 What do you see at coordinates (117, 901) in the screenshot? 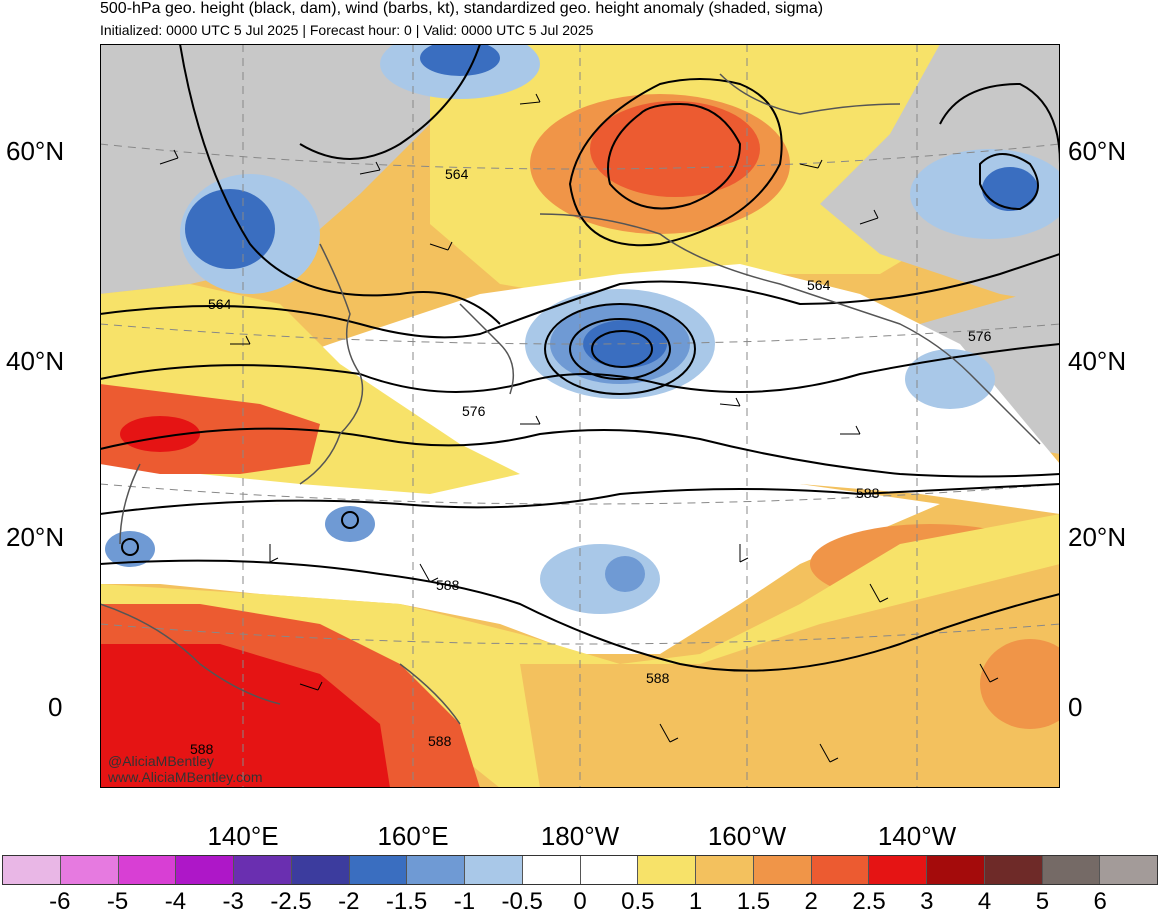
I see `colorbar-tick-label: -5` at bounding box center [117, 901].